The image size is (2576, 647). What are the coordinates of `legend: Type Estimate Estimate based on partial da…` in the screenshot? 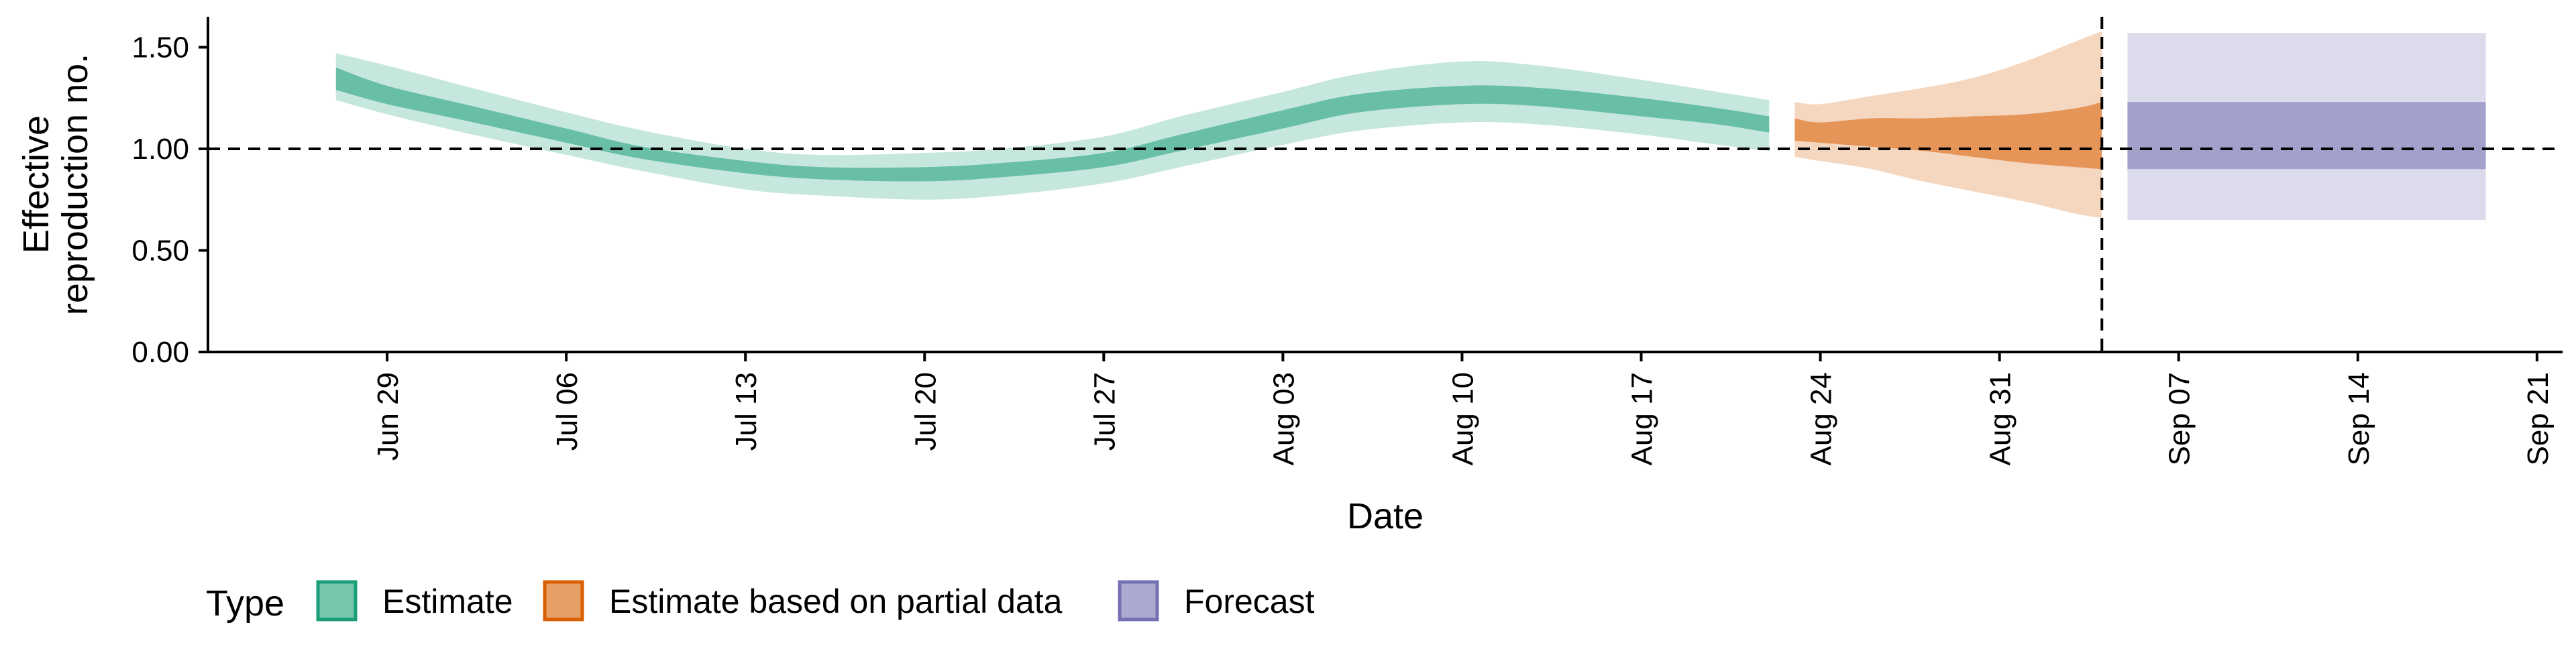 It's located at (760, 602).